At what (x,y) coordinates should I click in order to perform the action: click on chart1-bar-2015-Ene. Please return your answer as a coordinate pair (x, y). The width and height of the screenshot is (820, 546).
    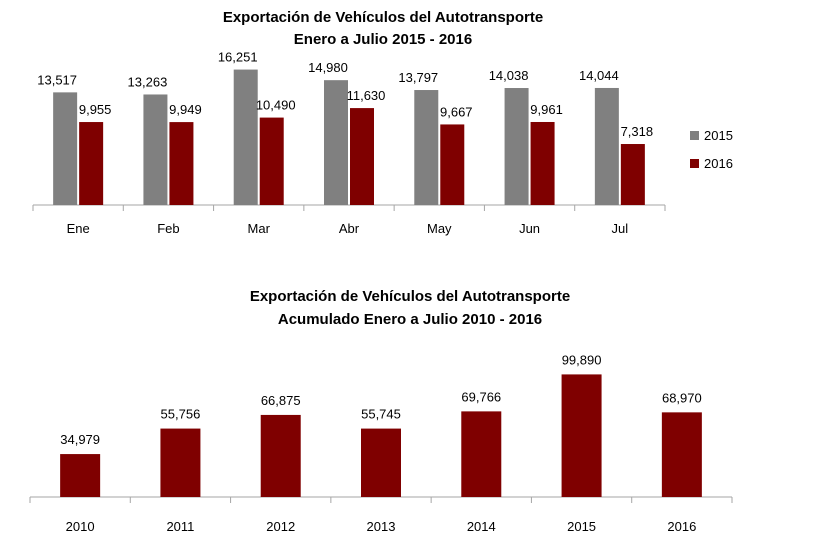
    Looking at the image, I should click on (65, 148).